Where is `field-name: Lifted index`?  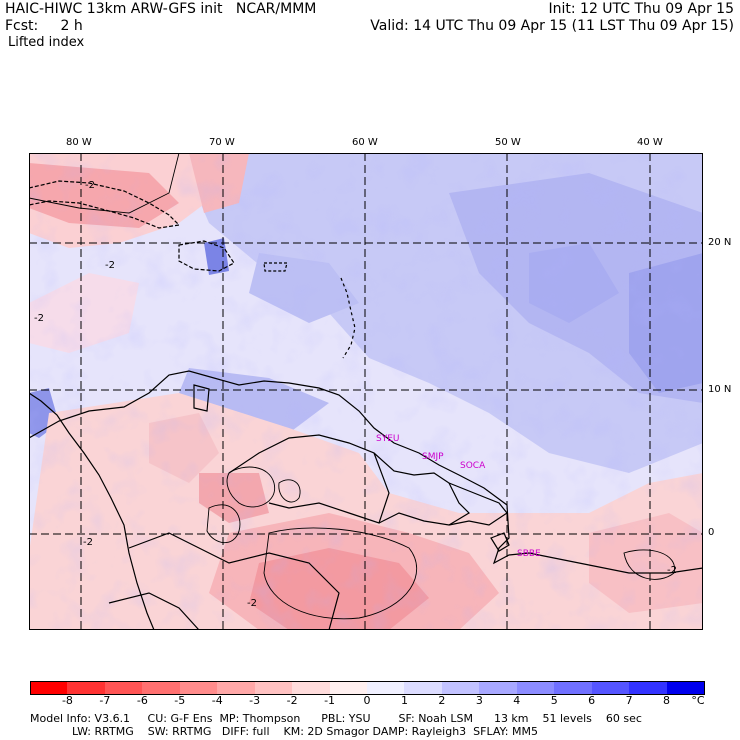 field-name: Lifted index is located at coordinates (46, 42).